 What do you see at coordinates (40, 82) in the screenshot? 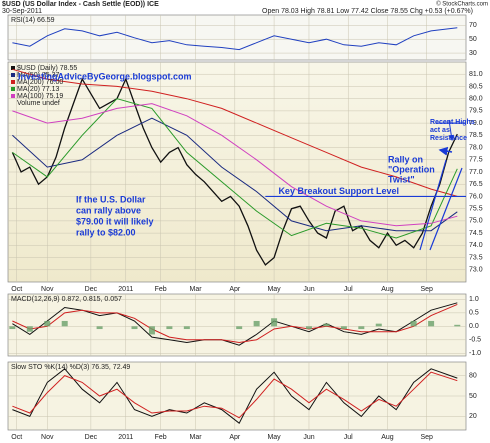
I see `legend-label: MA(200) 76.00` at bounding box center [40, 82].